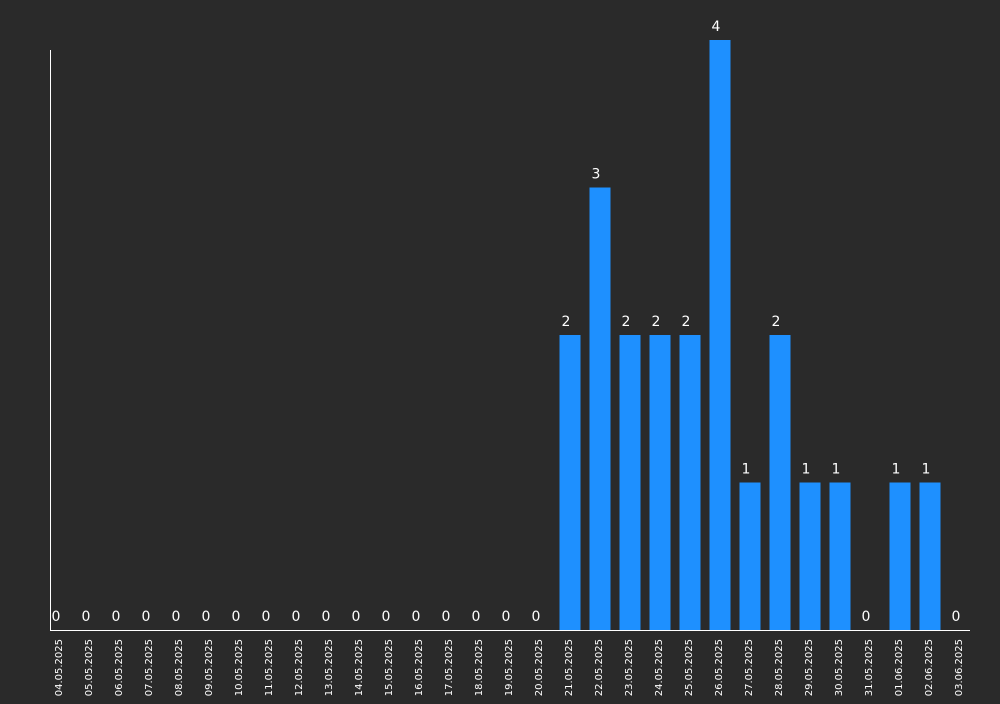  What do you see at coordinates (659, 667) in the screenshot?
I see `x-tick-label-24.05.2025: 24.05.2025` at bounding box center [659, 667].